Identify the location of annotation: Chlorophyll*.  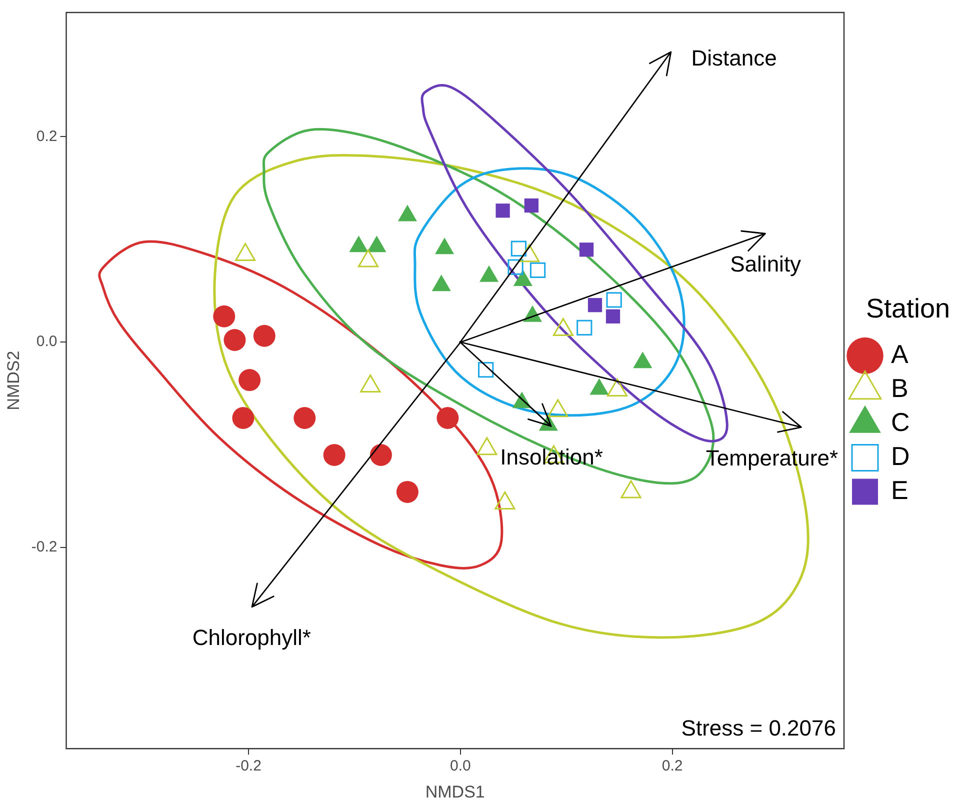
(252, 637).